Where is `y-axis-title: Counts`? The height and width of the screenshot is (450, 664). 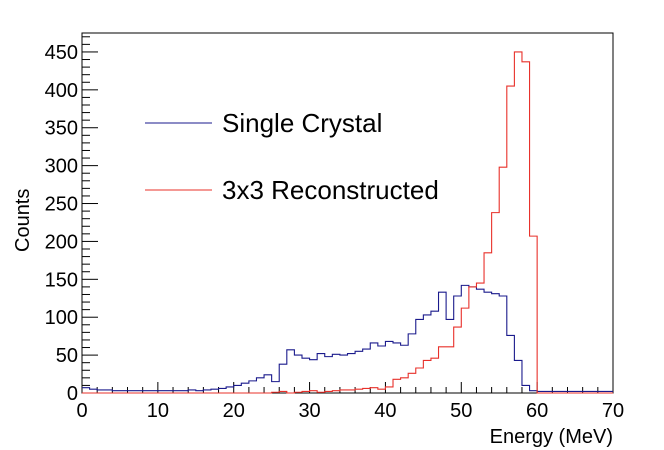 y-axis-title: Counts is located at coordinates (23, 220).